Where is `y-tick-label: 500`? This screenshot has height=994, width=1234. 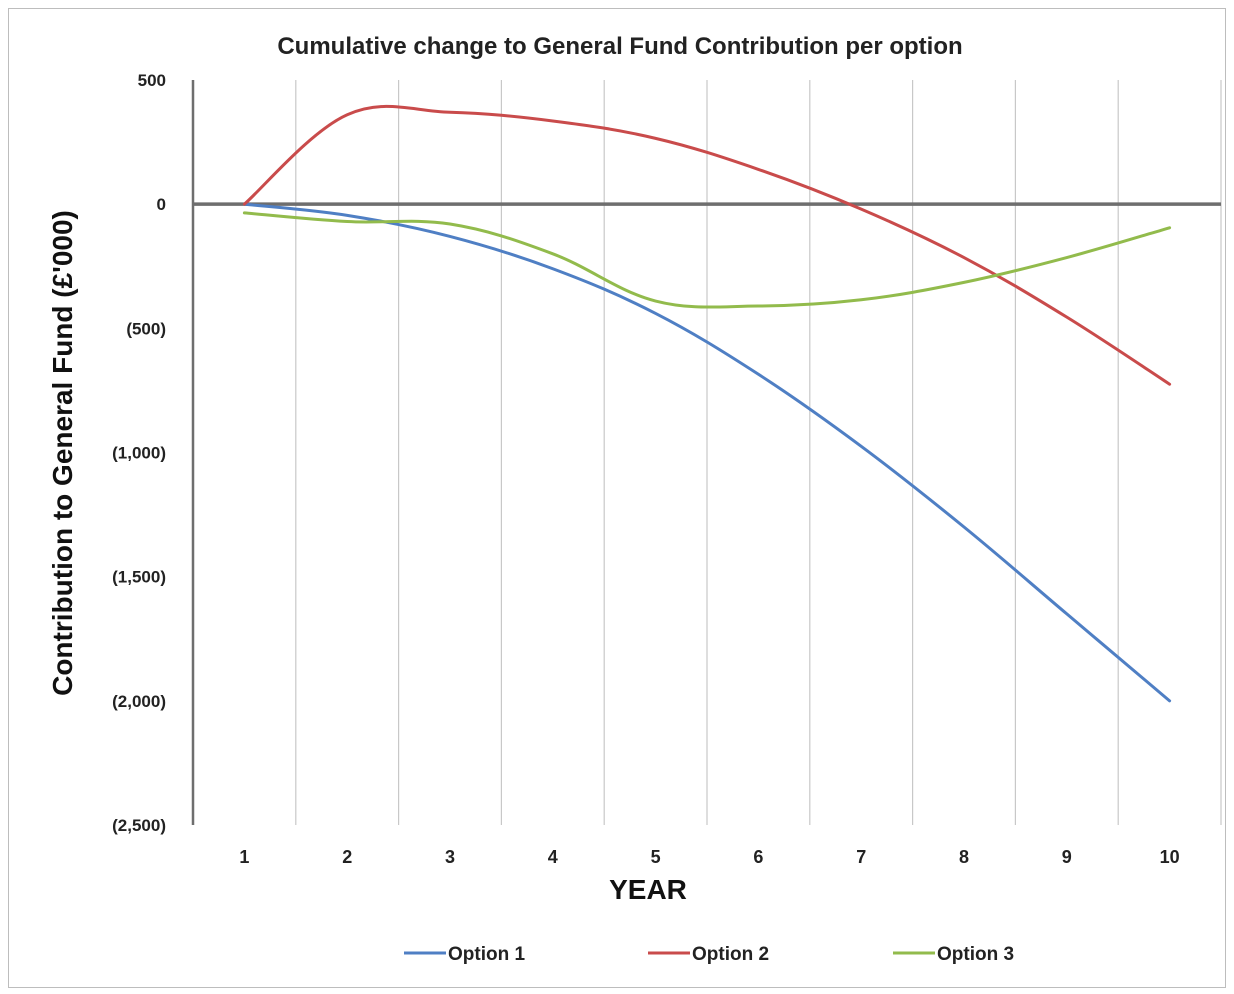
y-tick-label: 500 is located at coordinates (152, 80).